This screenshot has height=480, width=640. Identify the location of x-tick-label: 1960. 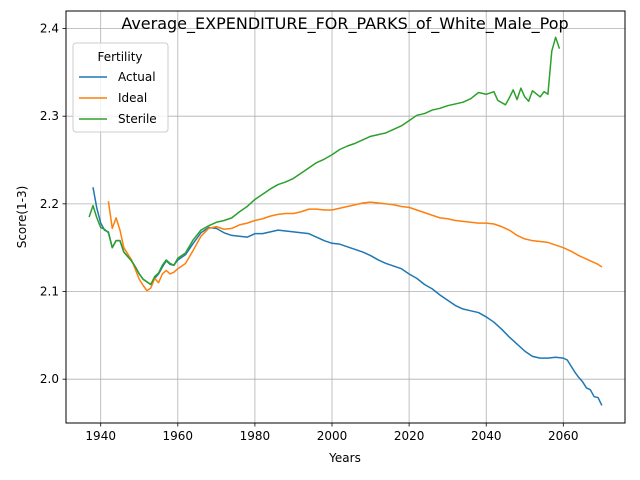
(178, 436).